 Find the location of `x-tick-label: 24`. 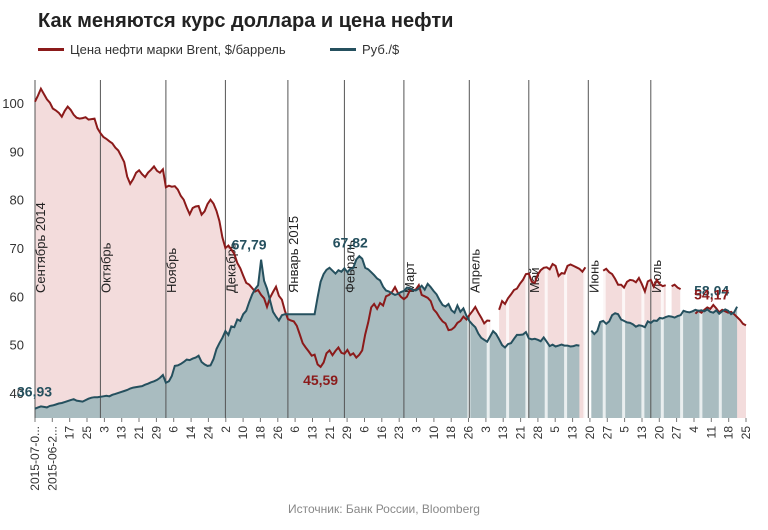

x-tick-label: 24 is located at coordinates (208, 433).